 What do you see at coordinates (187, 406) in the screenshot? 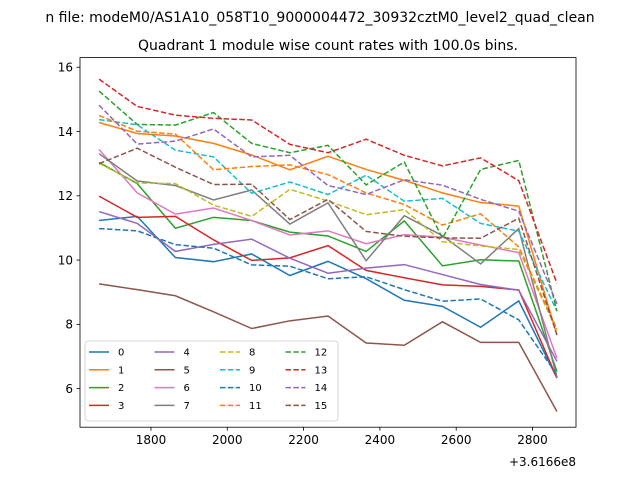
I see `legend-label-7: 7` at bounding box center [187, 406].